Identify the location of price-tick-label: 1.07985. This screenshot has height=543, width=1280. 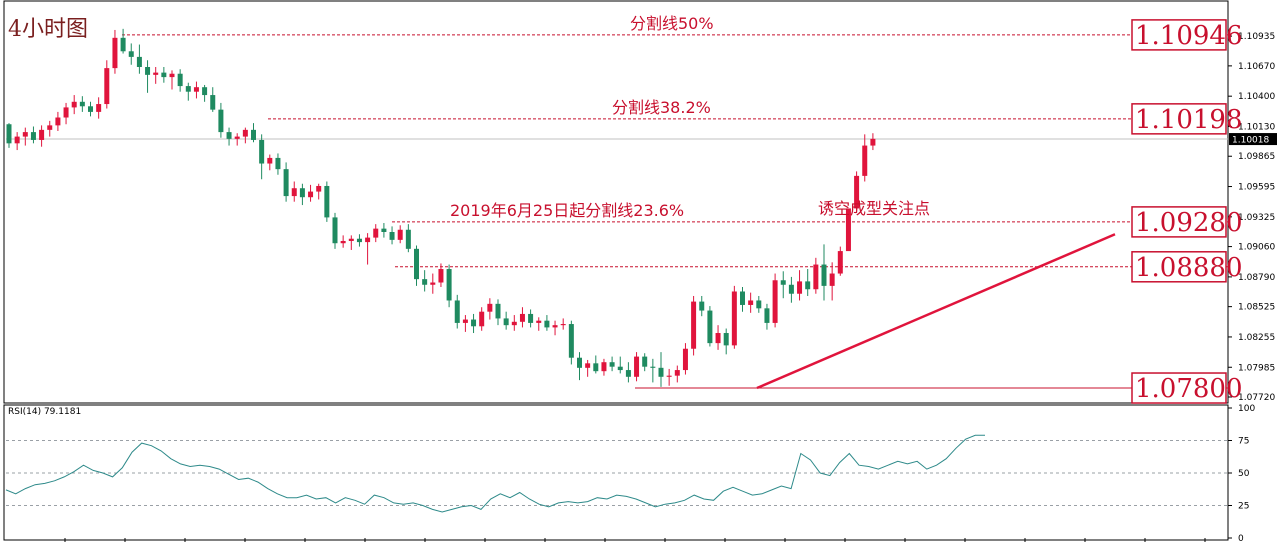
(1256, 368).